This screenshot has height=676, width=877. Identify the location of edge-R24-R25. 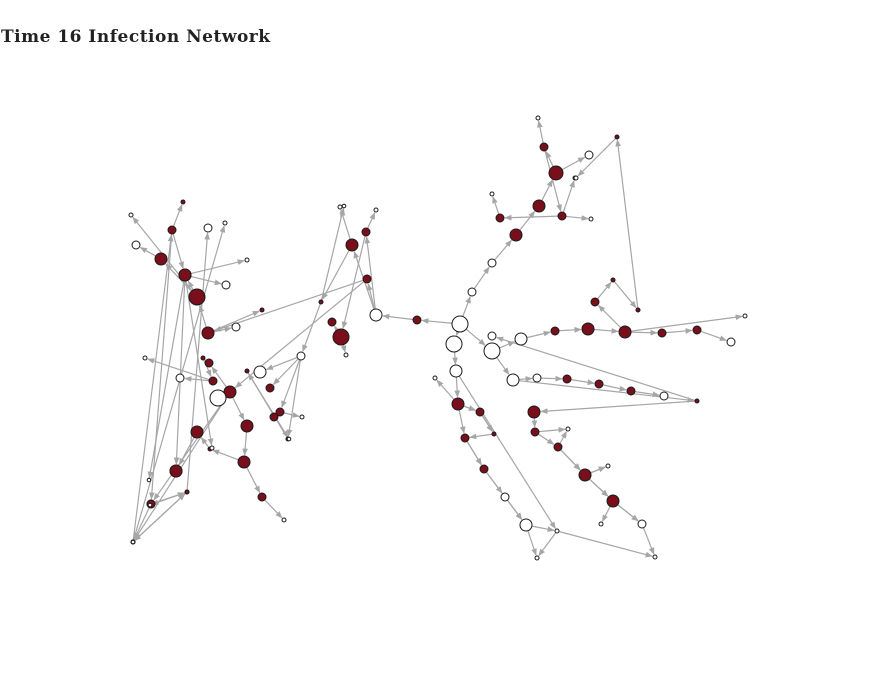
(597, 157).